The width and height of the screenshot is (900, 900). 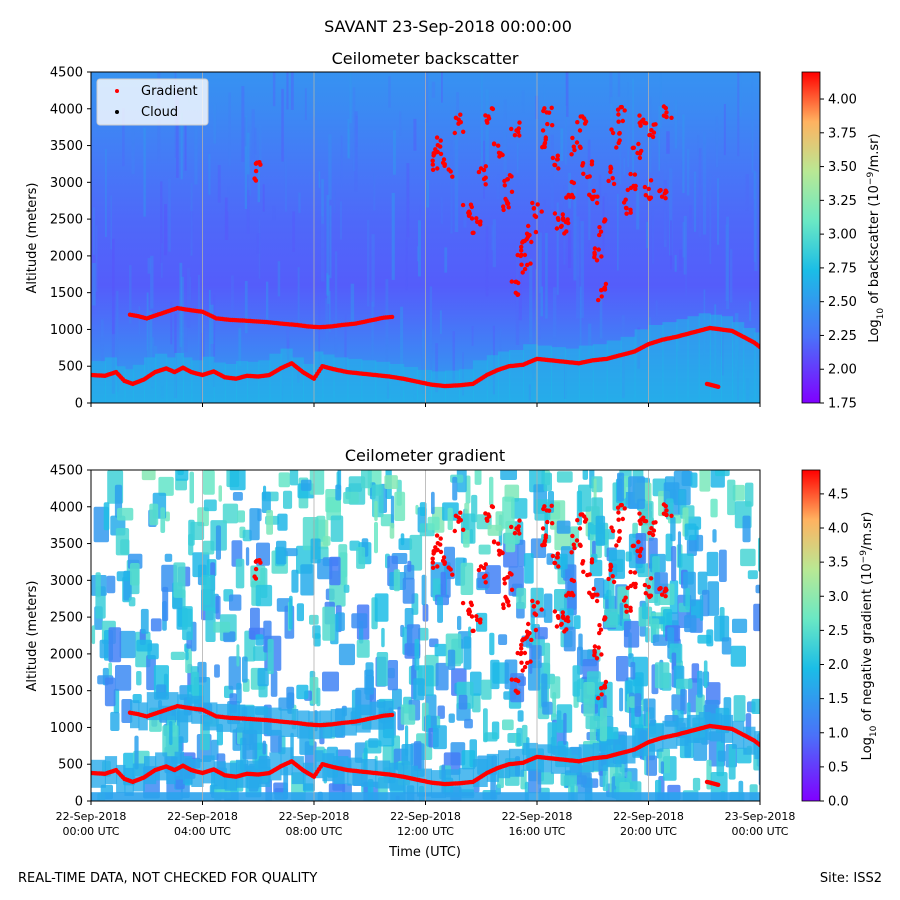 I want to click on y-tick-label: 4500, so click(x=66, y=73).